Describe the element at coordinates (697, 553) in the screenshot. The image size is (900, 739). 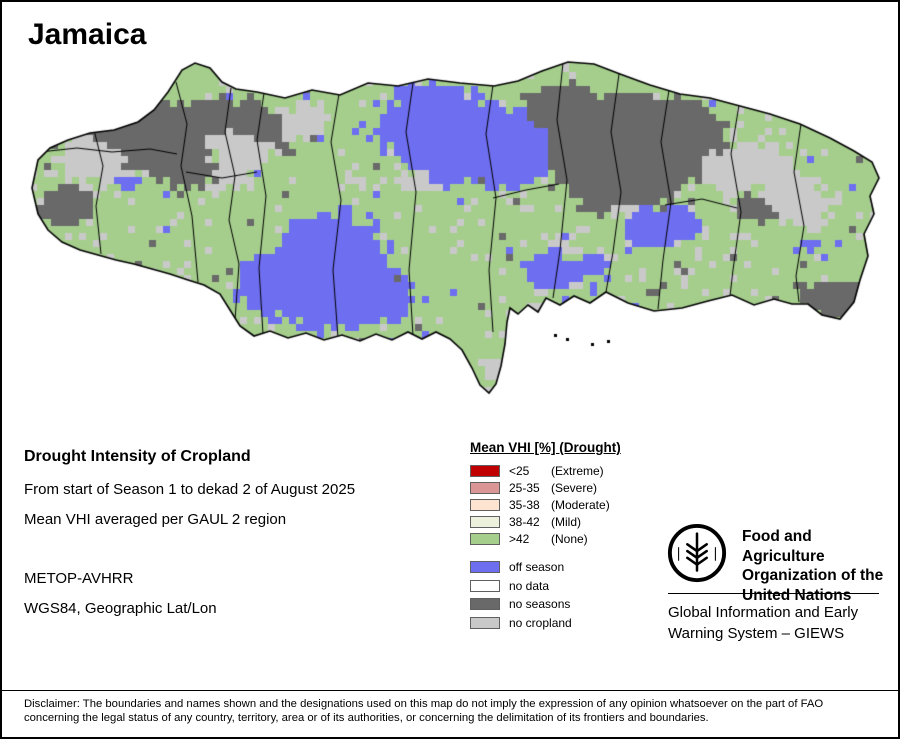
I see `fao-logo-icon` at that location.